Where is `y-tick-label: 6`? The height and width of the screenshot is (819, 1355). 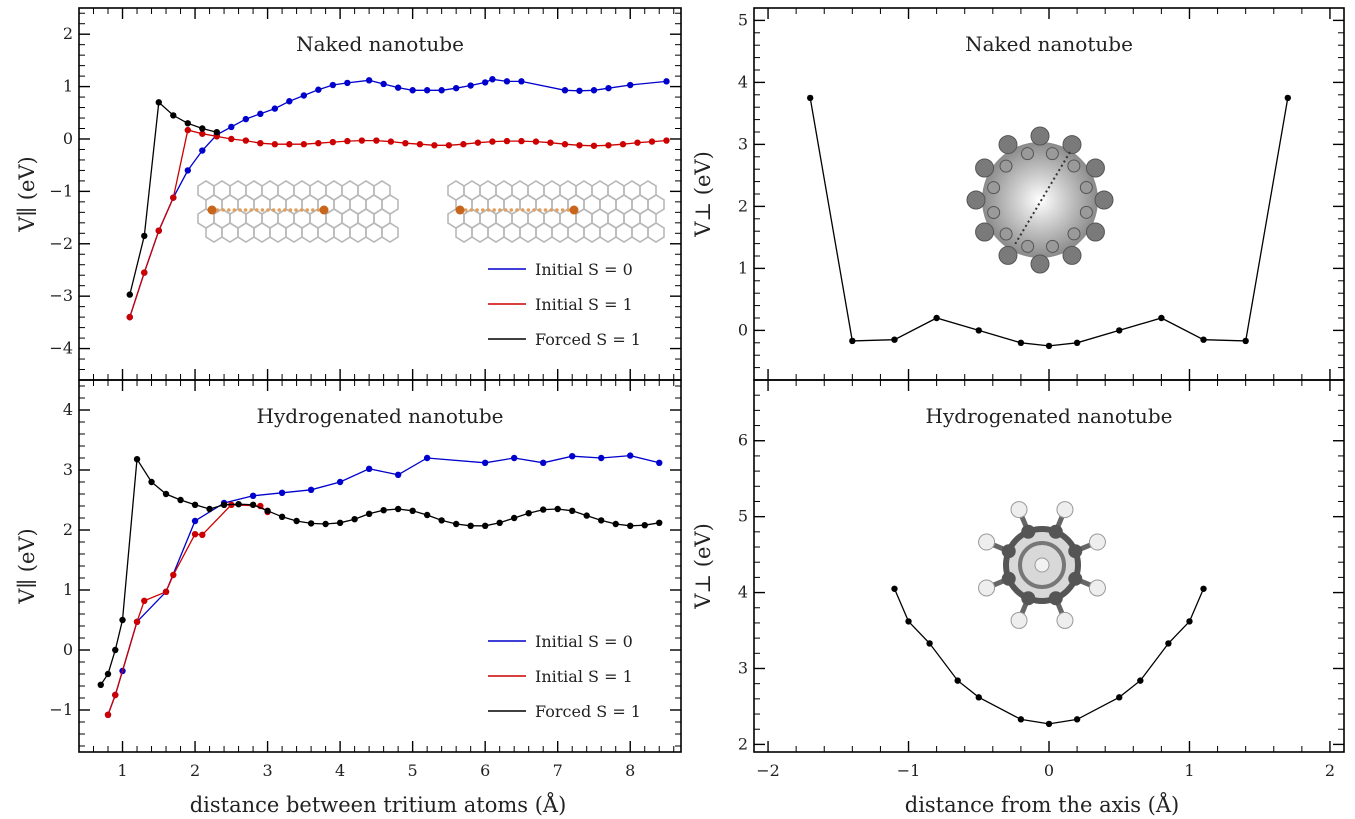 y-tick-label: 6 is located at coordinates (743, 440).